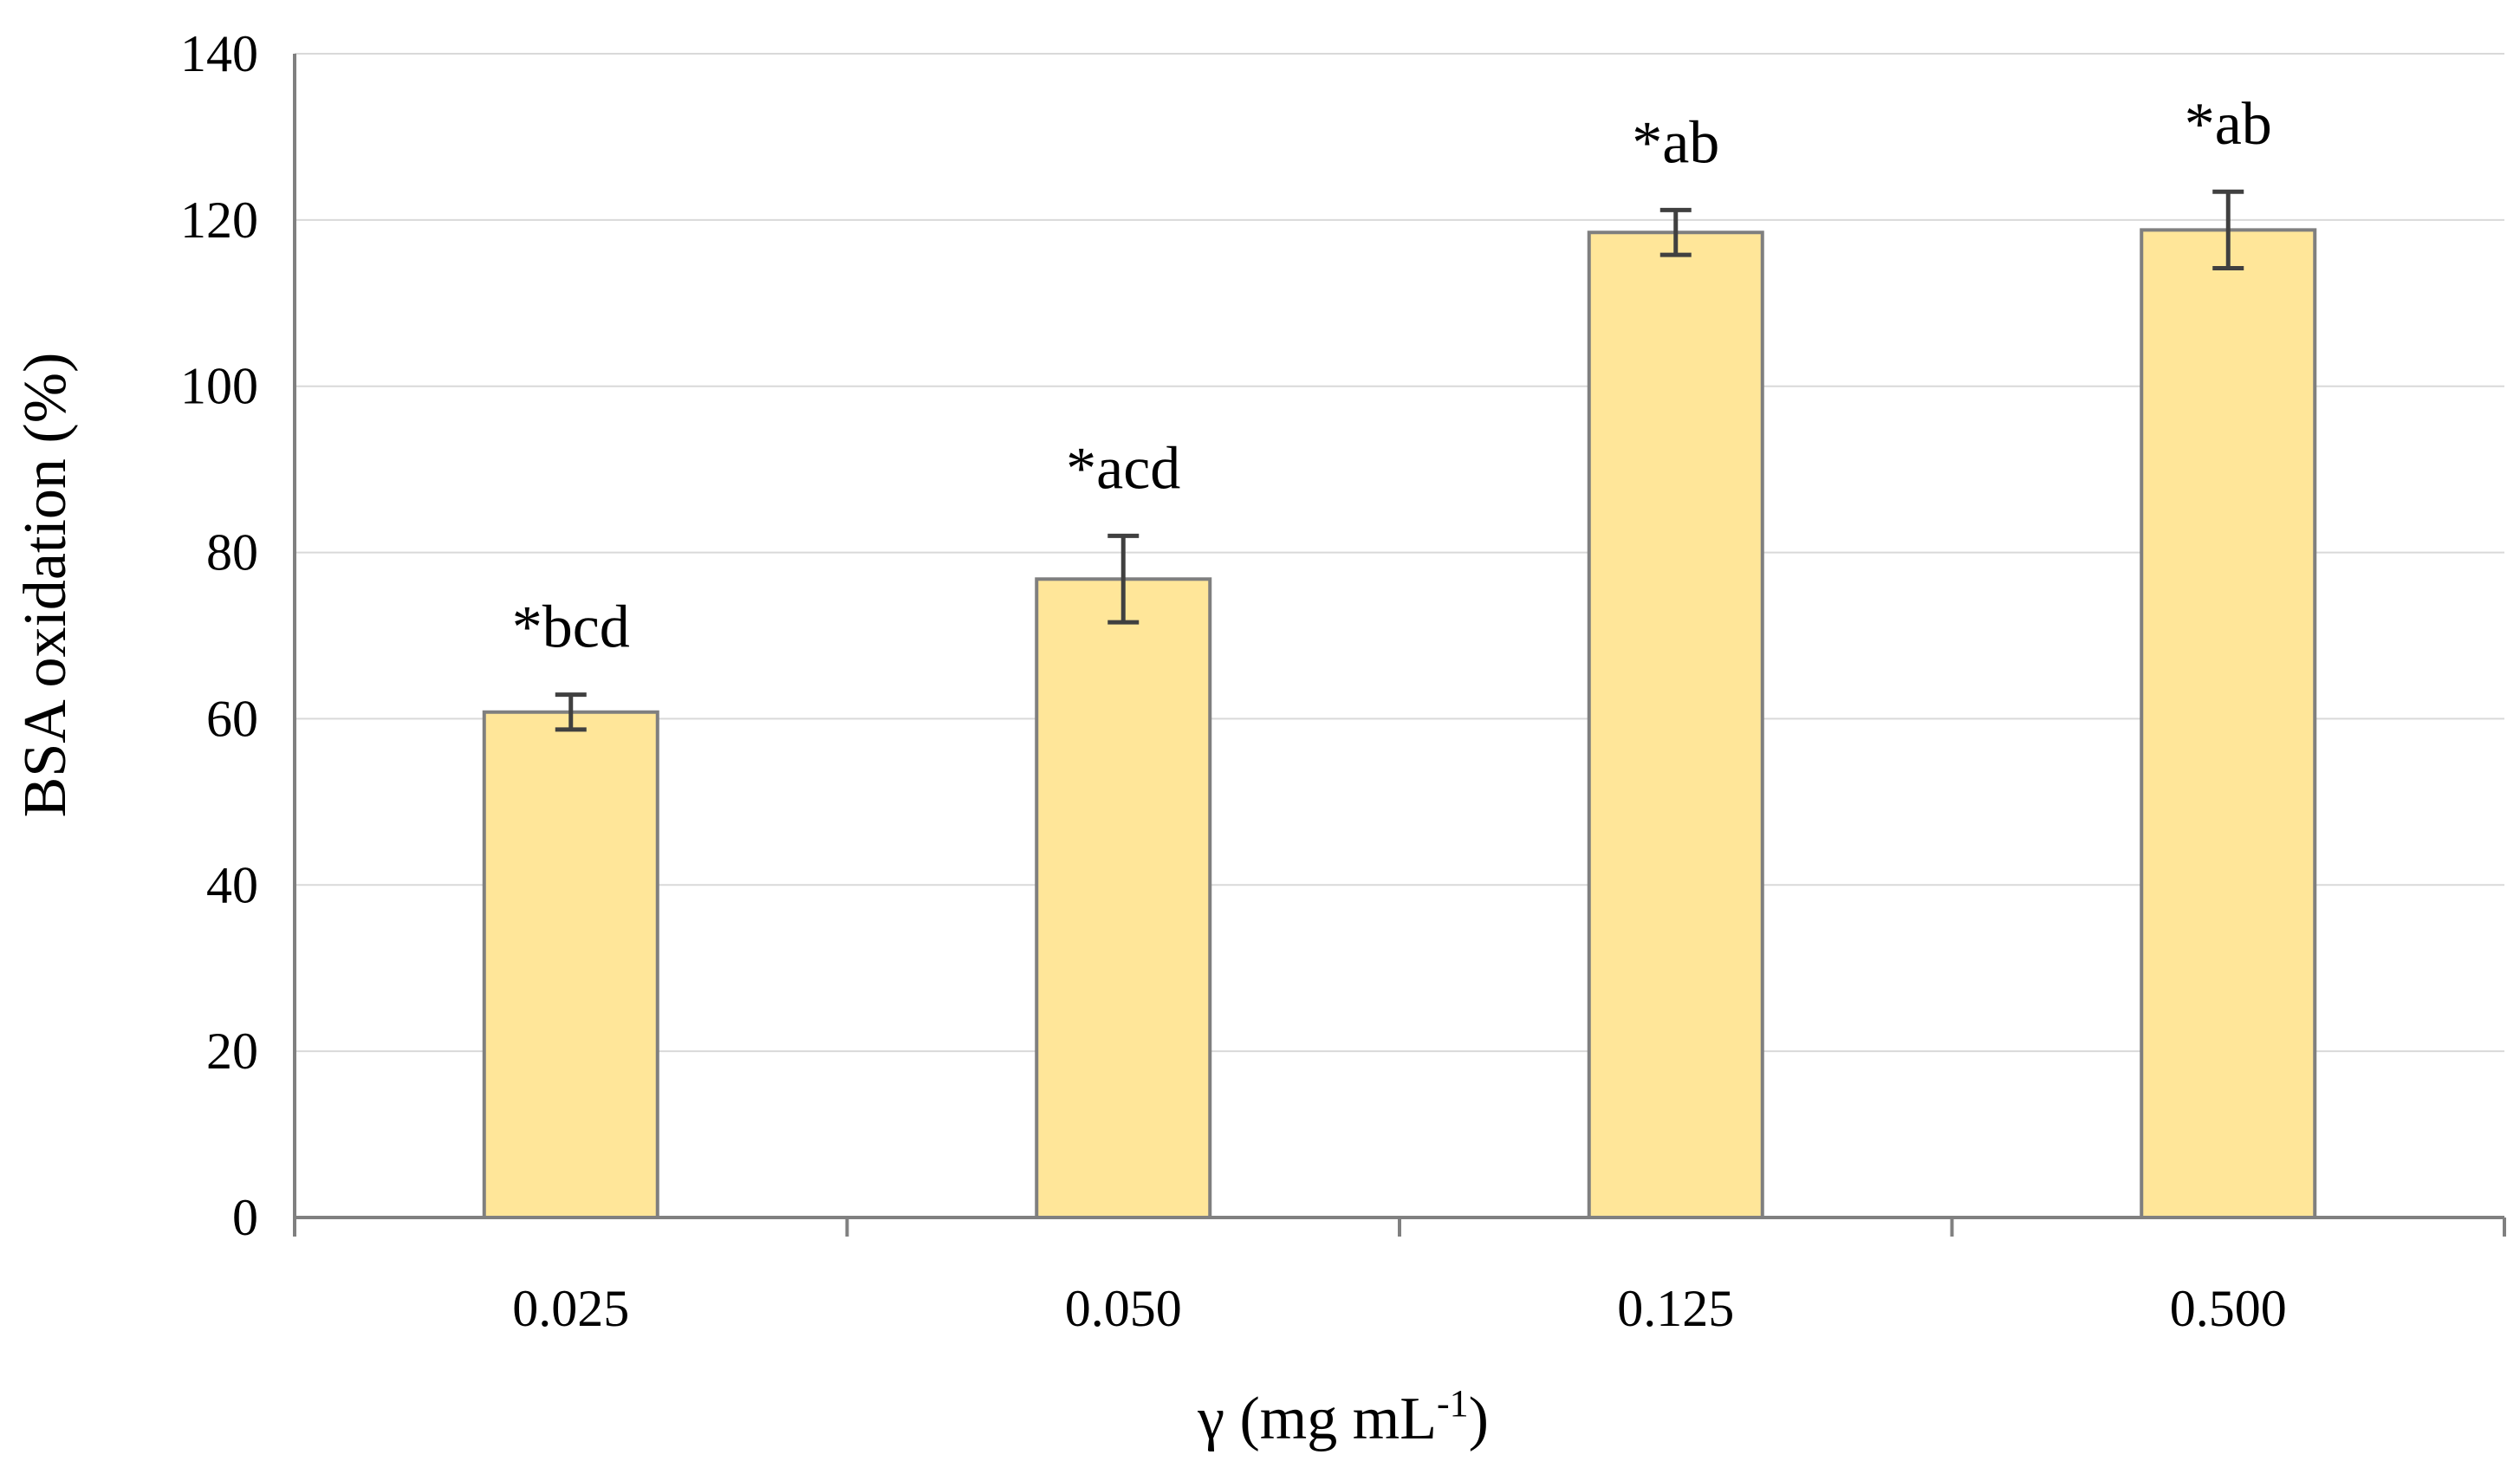 This screenshot has width=2520, height=1474. I want to click on y-tick-label: 0, so click(245, 1217).